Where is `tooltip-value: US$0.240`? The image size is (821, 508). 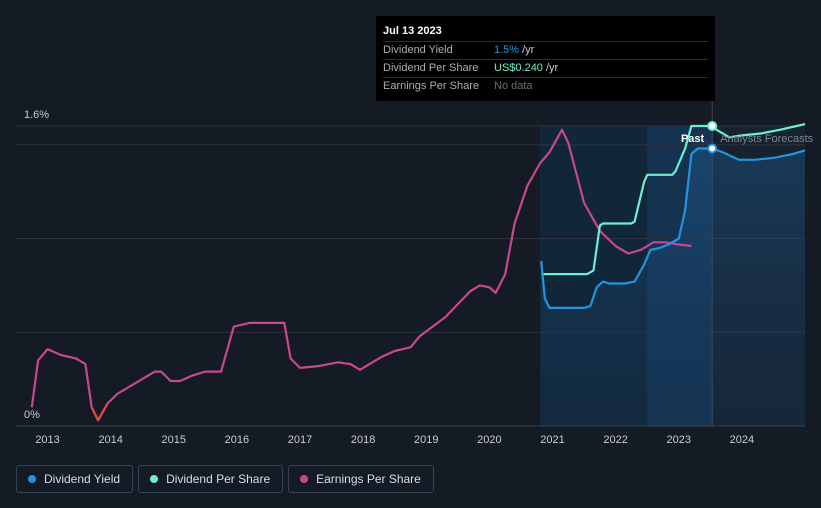
tooltip-value: US$0.240 is located at coordinates (518, 68).